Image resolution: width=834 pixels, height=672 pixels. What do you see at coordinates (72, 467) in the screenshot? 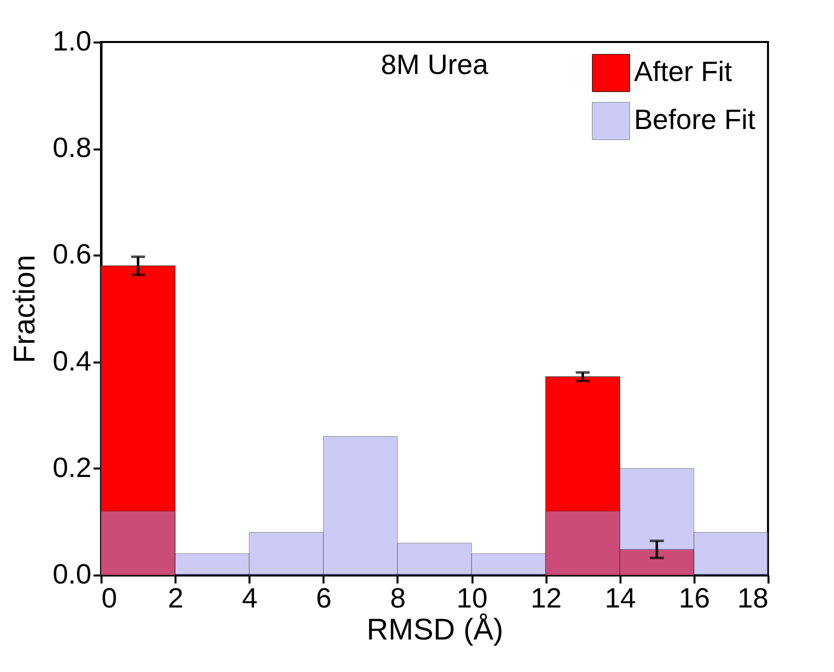
I see `y-tick-label: 0.2` at bounding box center [72, 467].